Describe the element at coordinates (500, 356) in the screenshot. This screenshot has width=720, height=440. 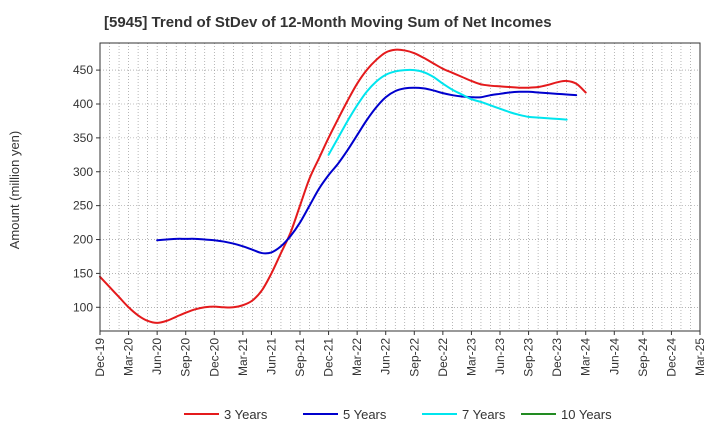
I see `x-tick-label: Jun-23` at that location.